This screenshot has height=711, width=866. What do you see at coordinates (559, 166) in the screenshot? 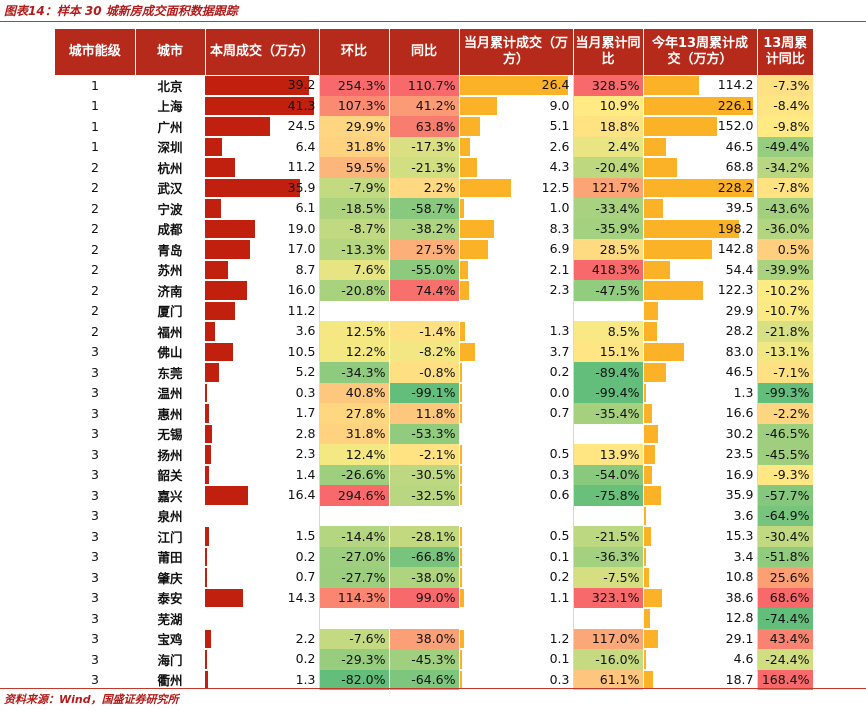
I see `month-cum-value: 4.3` at bounding box center [559, 166].